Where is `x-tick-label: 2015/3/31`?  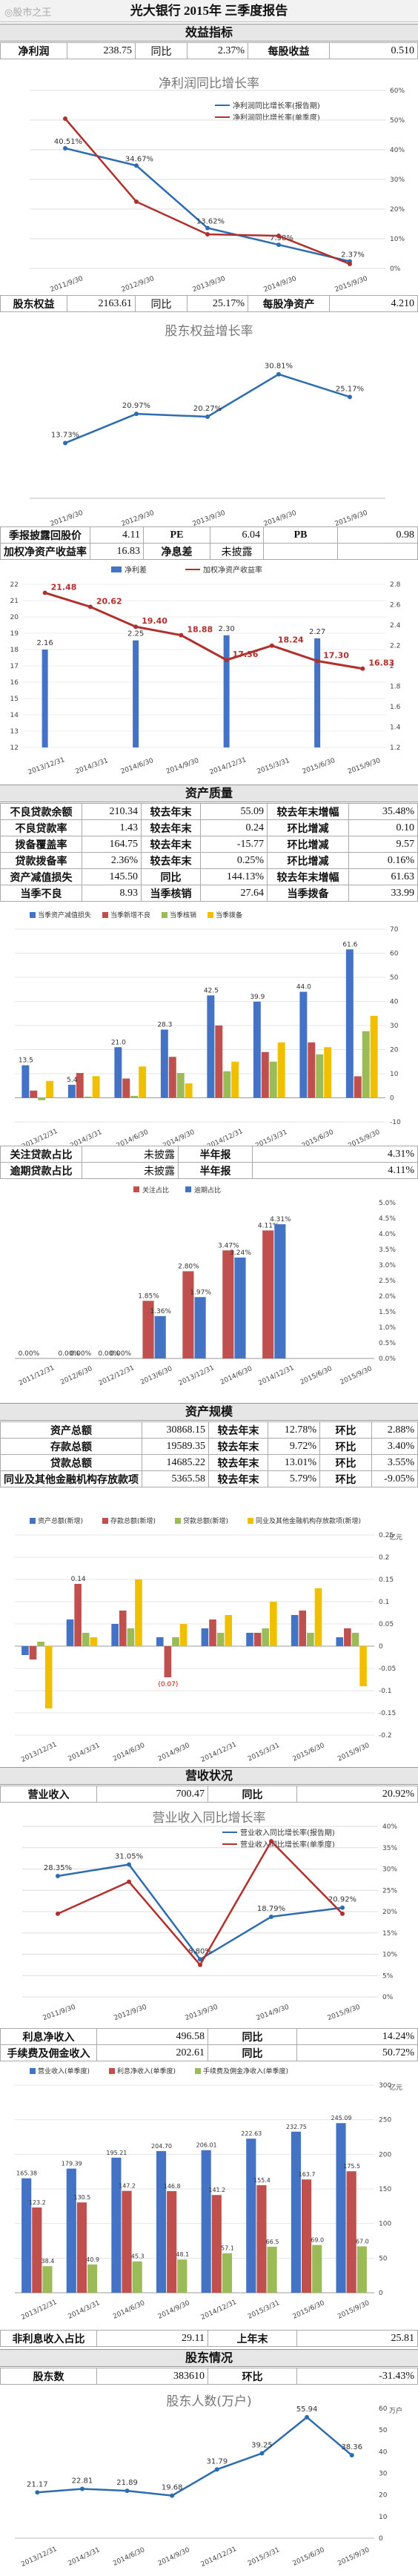
x-tick-label: 2015/3/31 is located at coordinates (271, 1137).